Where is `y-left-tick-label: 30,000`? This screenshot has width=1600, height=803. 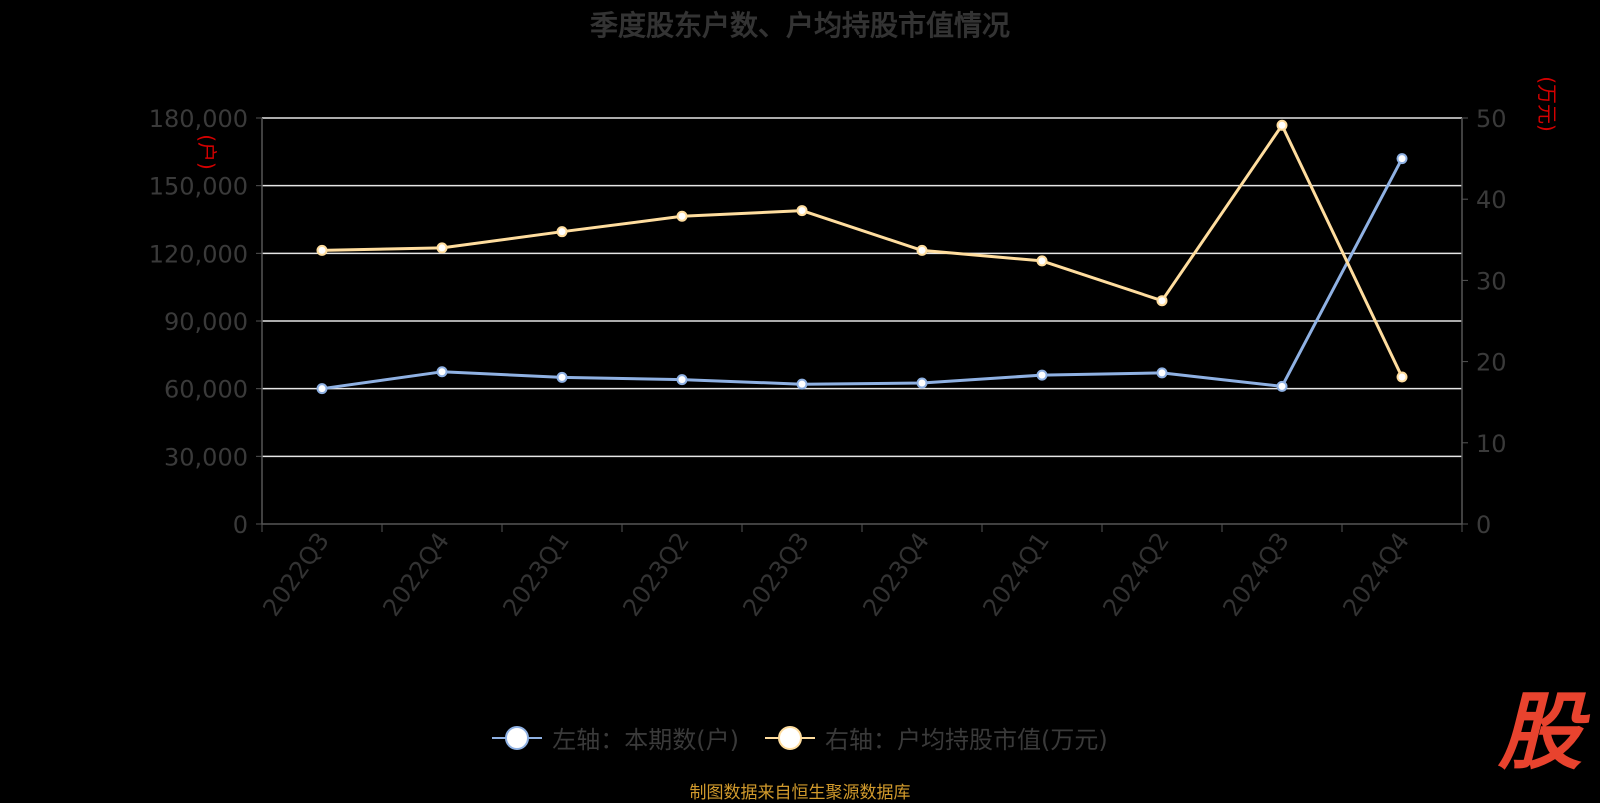
y-left-tick-label: 30,000 is located at coordinates (206, 457).